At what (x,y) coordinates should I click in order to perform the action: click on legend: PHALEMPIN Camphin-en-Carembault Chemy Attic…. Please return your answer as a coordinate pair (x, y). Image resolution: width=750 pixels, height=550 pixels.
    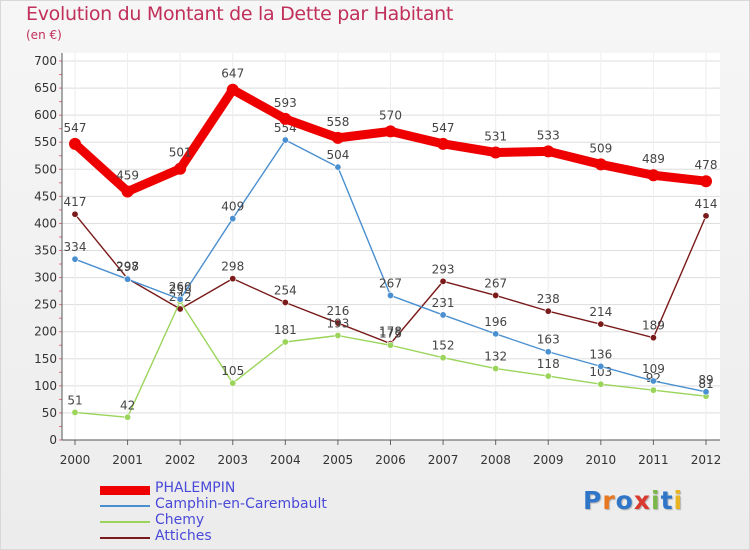
    Looking at the image, I should click on (250, 513).